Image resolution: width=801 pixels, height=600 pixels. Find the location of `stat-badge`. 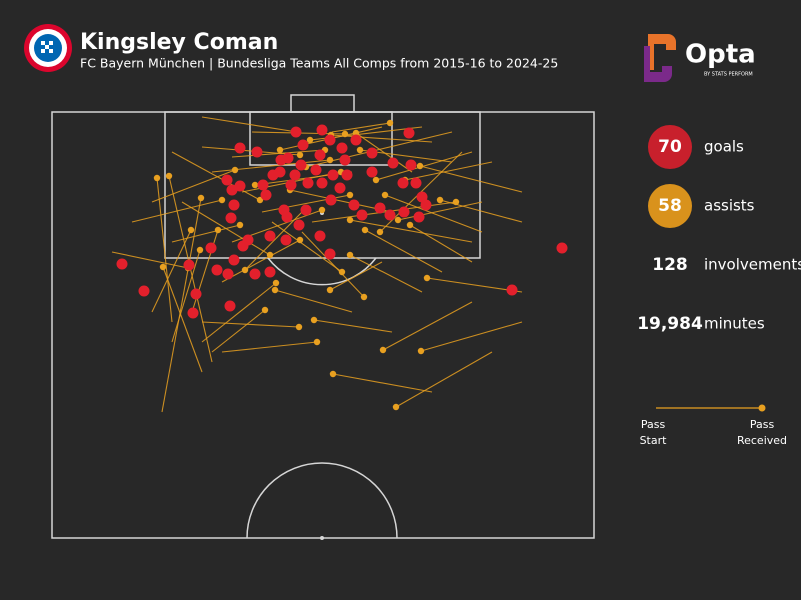

stat-badge is located at coordinates (670, 147).